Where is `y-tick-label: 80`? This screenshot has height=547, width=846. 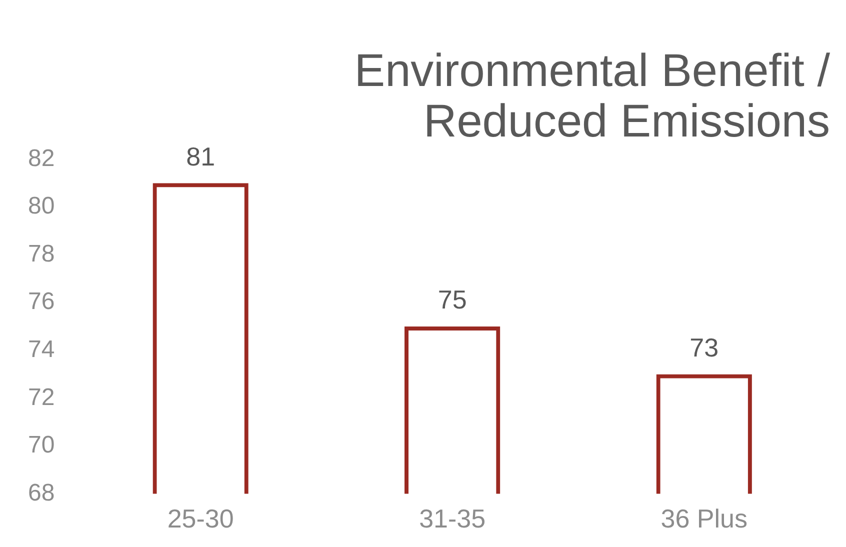 y-tick-label: 80 is located at coordinates (41, 206).